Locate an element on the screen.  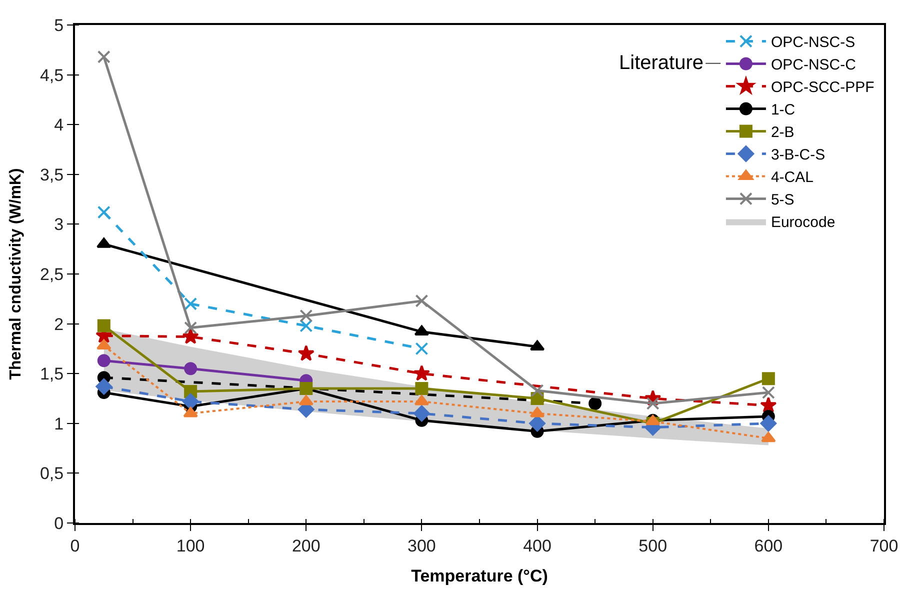
x-tick-label: 600 is located at coordinates (768, 546).